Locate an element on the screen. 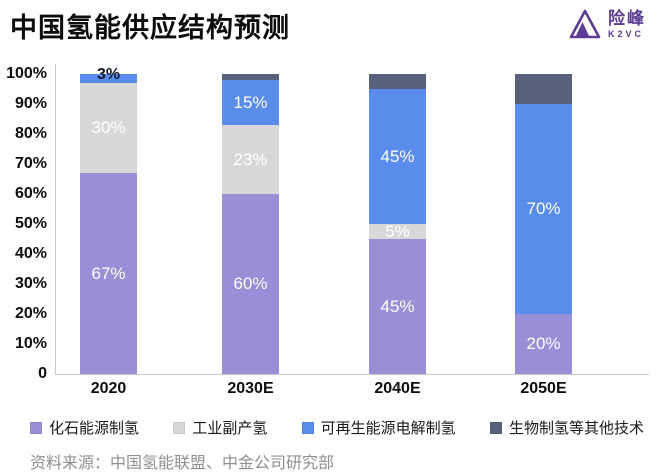 The height and width of the screenshot is (476, 660). brand-subname: K2VC is located at coordinates (626, 33).